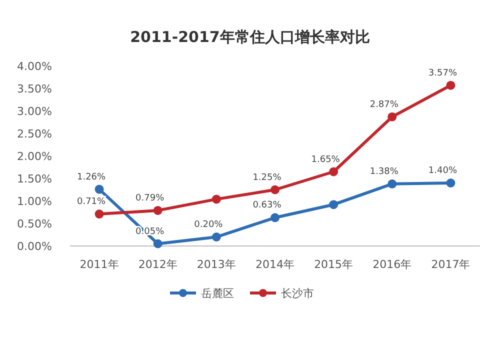 The width and height of the screenshot is (500, 362). I want to click on x-tick-label: 2012年, so click(158, 264).